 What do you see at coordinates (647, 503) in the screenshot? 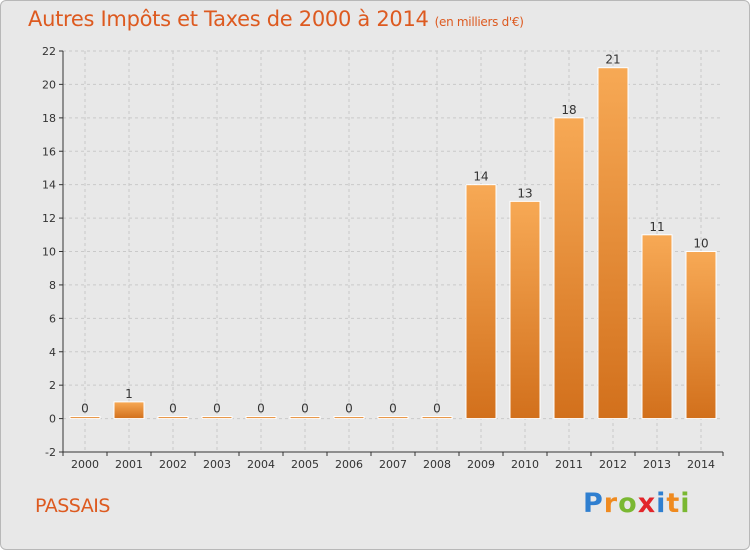
I see `logo-letter: x` at bounding box center [647, 503].